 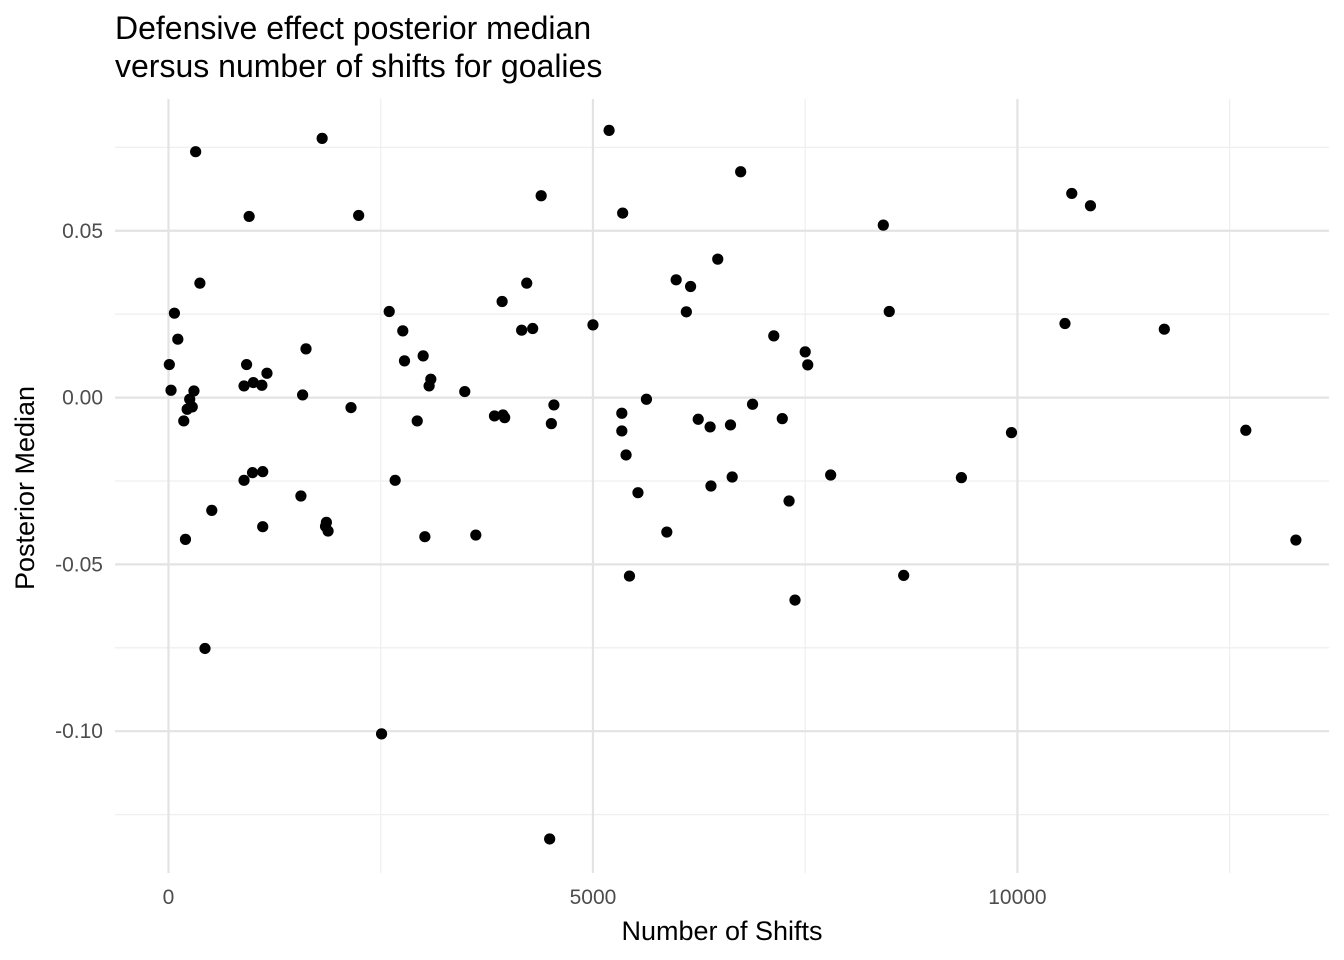 I want to click on chart-title-line-1: Defensive effect posterior median, so click(x=353, y=28).